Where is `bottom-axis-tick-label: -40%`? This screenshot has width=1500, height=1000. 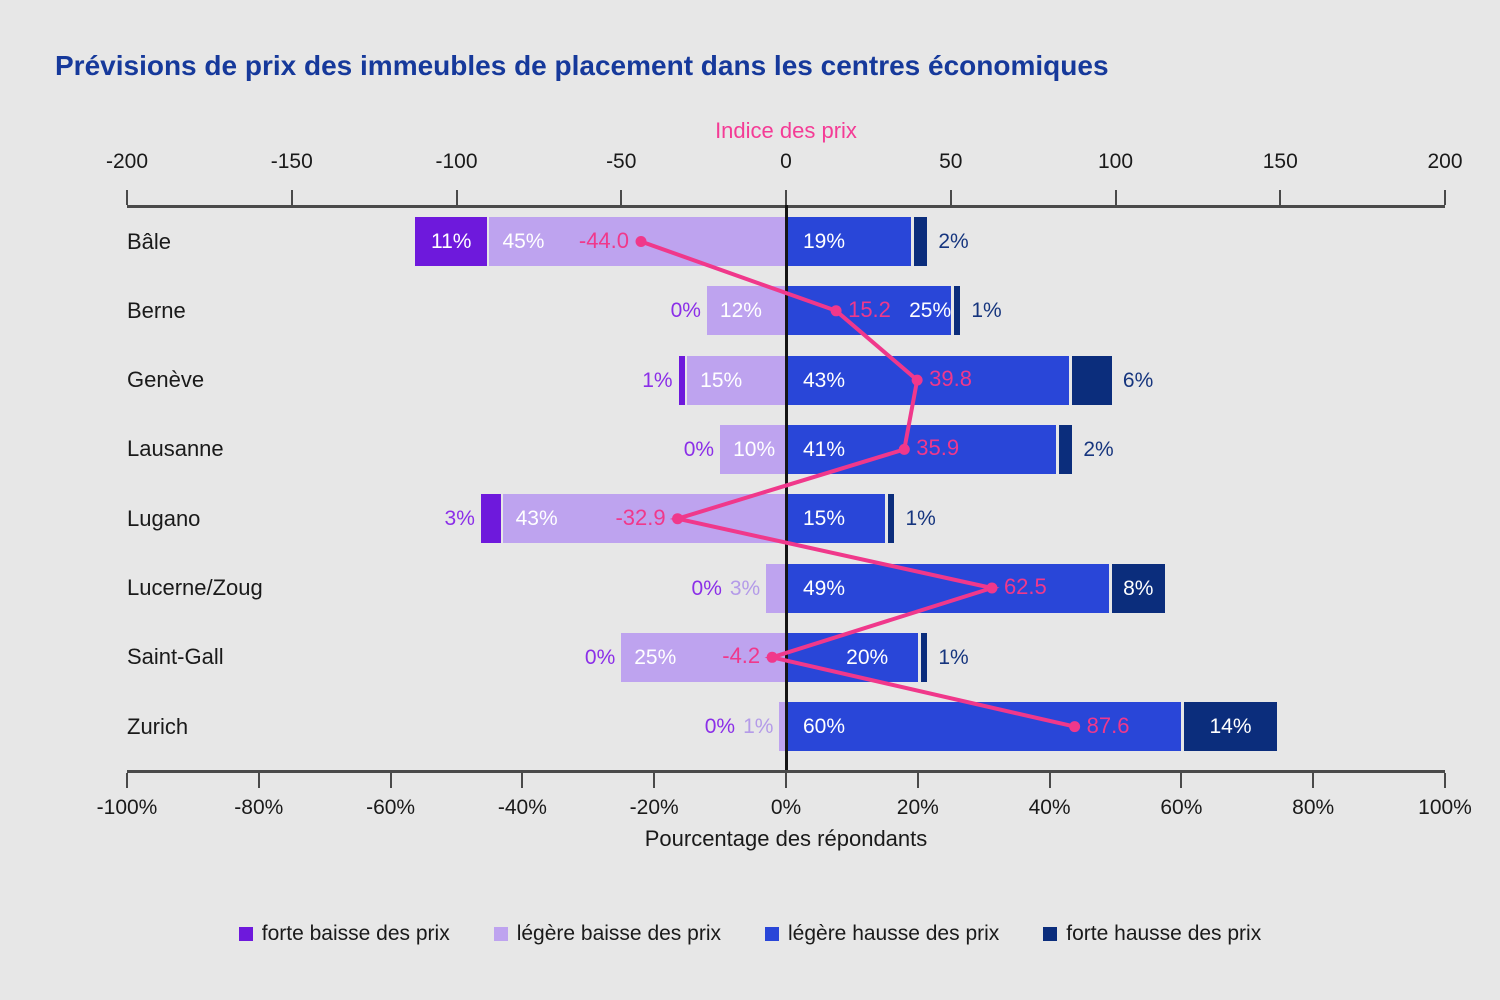
bottom-axis-tick-label: -40% is located at coordinates (522, 807).